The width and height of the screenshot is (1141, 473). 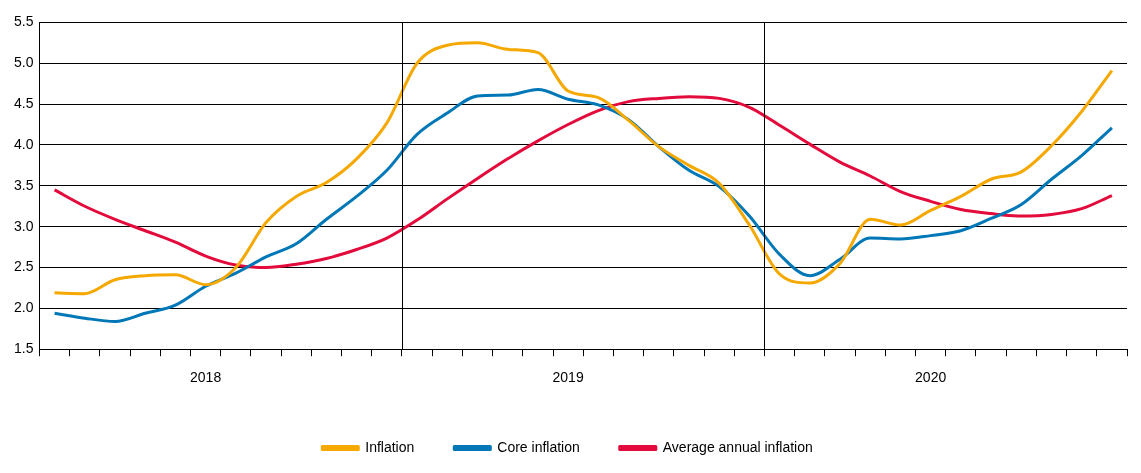 What do you see at coordinates (23, 266) in the screenshot?
I see `y-tick-label: 2.5` at bounding box center [23, 266].